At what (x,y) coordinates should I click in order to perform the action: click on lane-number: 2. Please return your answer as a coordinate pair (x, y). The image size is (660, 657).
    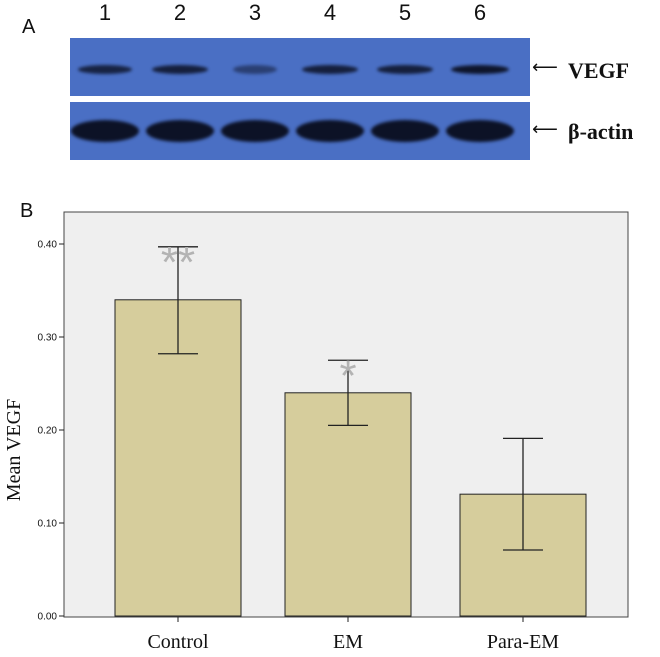
    Looking at the image, I should click on (180, 12).